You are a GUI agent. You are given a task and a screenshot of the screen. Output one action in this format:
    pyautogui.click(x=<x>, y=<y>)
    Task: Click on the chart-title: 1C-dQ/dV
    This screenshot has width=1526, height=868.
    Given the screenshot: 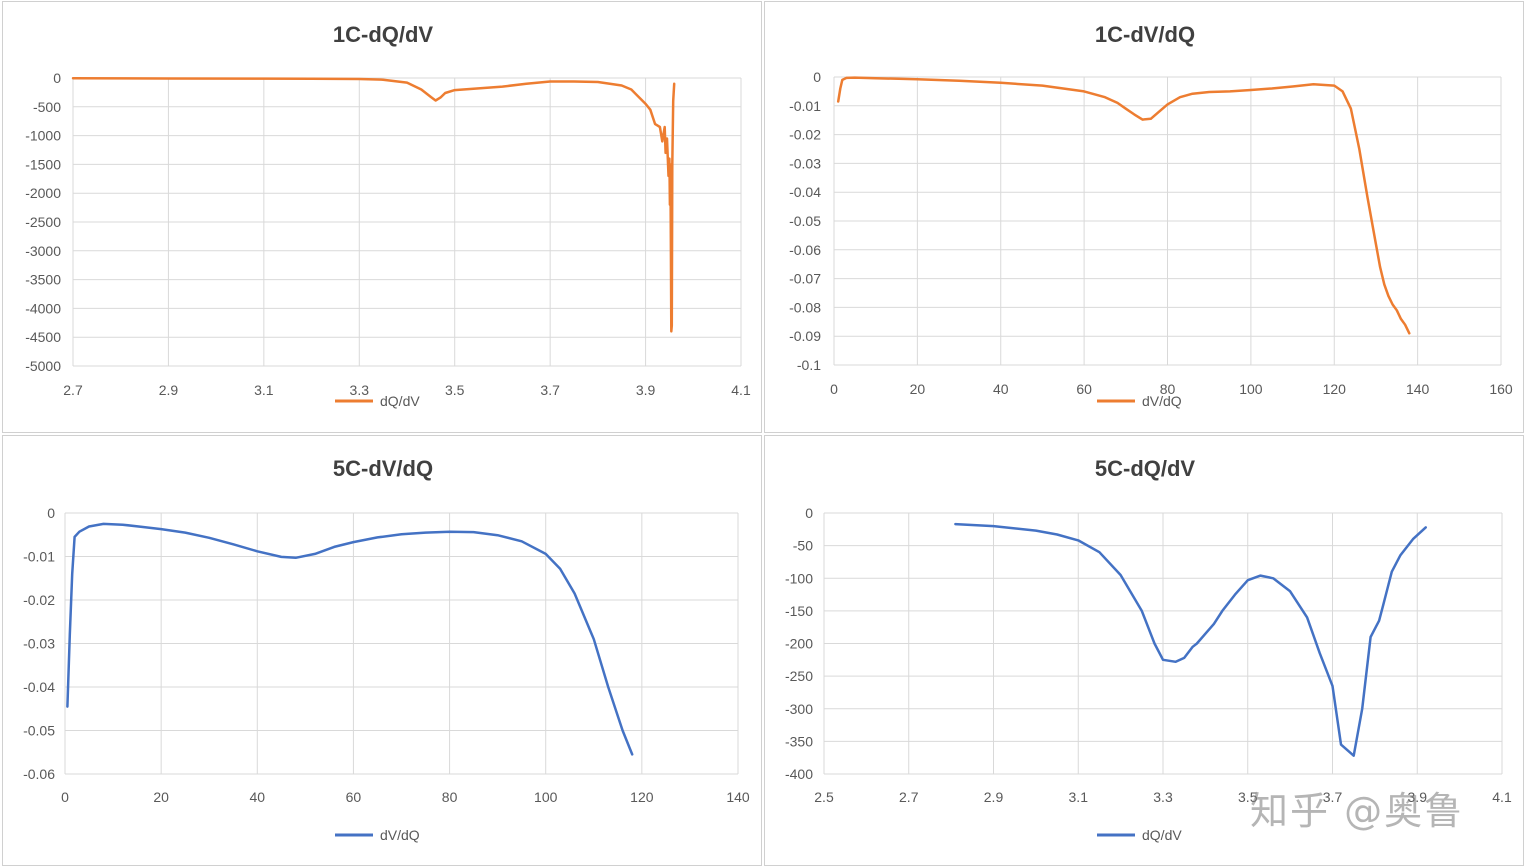 What is the action you would take?
    pyautogui.click(x=383, y=34)
    